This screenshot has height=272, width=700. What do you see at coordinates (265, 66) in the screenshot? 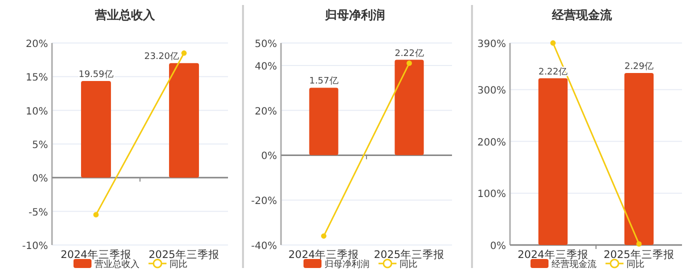
I see `y-tick-label: 40%` at bounding box center [265, 66].